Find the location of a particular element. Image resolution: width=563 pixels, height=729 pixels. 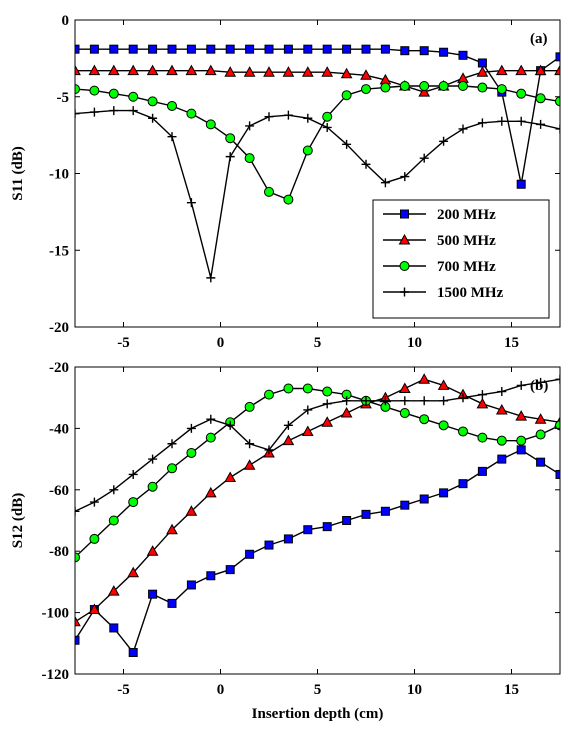

y-axis-label: S12 (dB) is located at coordinates (18, 520).